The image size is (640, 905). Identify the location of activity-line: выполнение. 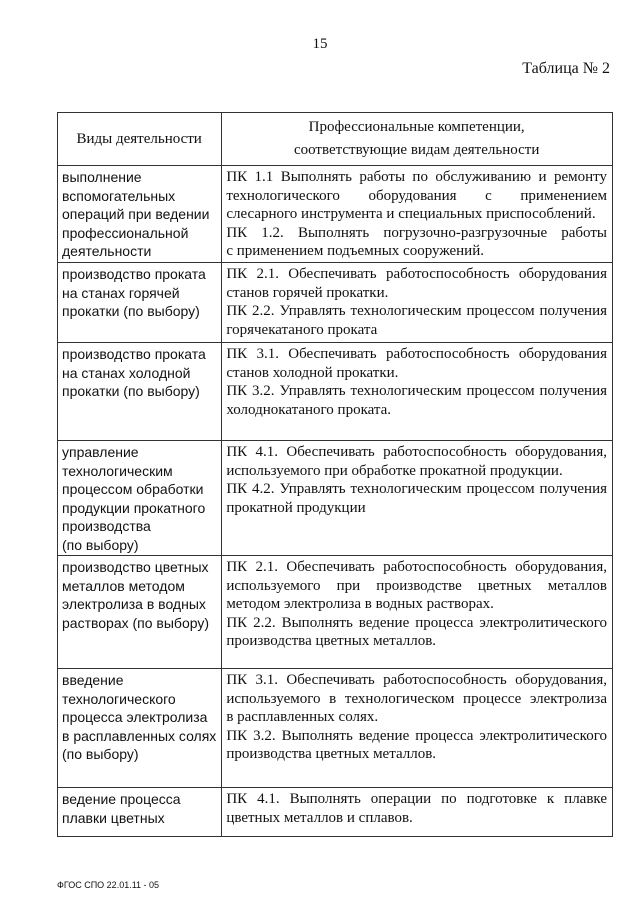
(102, 177).